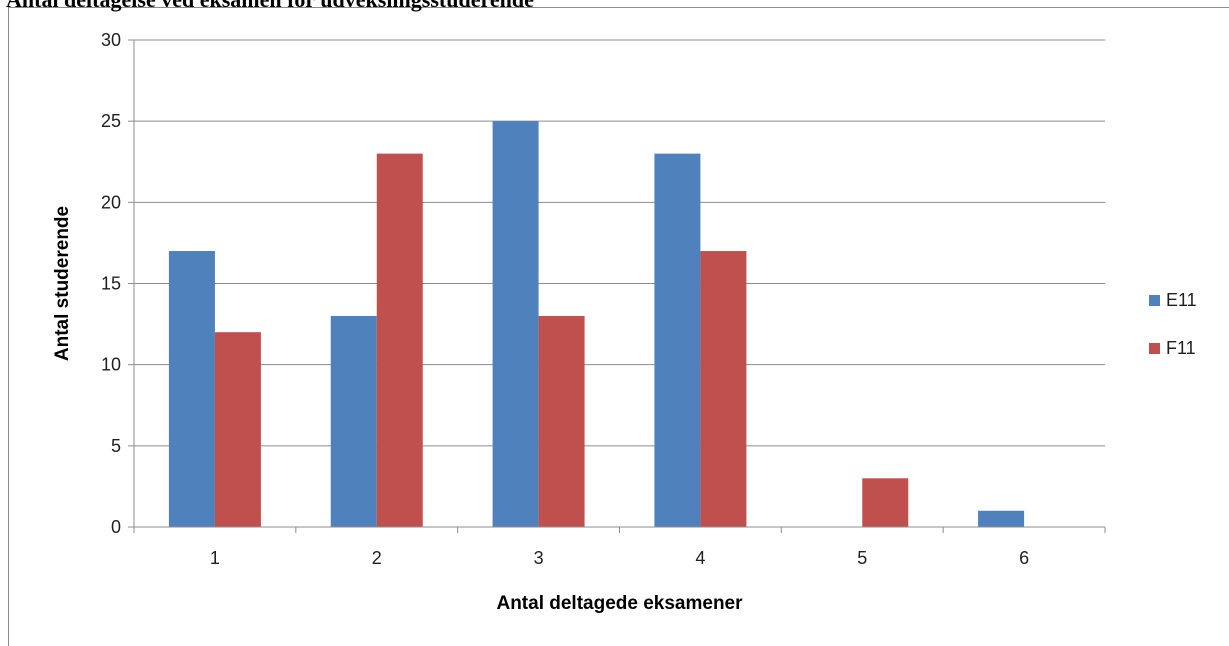 The image size is (1229, 646). What do you see at coordinates (111, 202) in the screenshot?
I see `y-tick-label: 20` at bounding box center [111, 202].